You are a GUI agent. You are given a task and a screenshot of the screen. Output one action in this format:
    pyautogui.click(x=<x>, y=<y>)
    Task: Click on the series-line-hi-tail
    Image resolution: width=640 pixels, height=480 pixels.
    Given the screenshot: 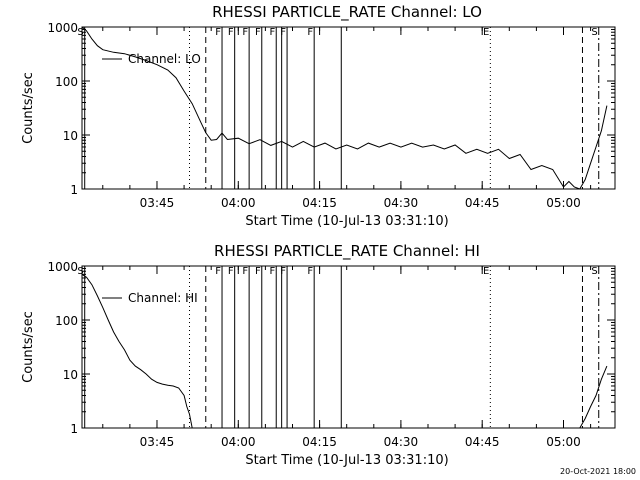 What is the action you would take?
    pyautogui.click(x=593, y=397)
    